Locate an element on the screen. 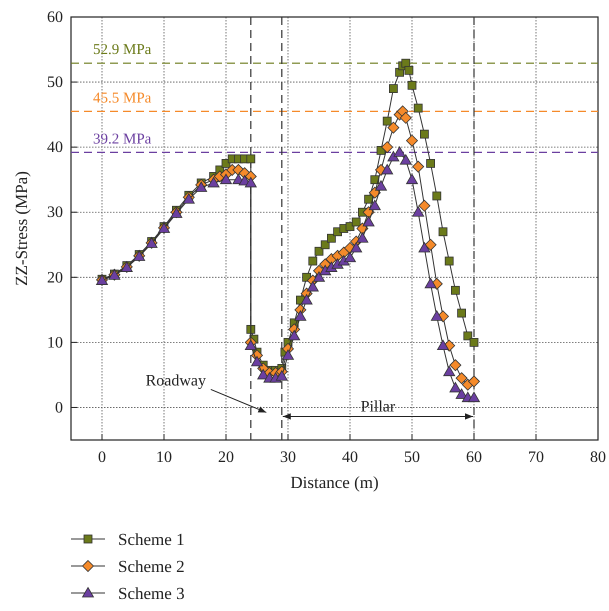  x-tick-label: 20 is located at coordinates (226, 457).